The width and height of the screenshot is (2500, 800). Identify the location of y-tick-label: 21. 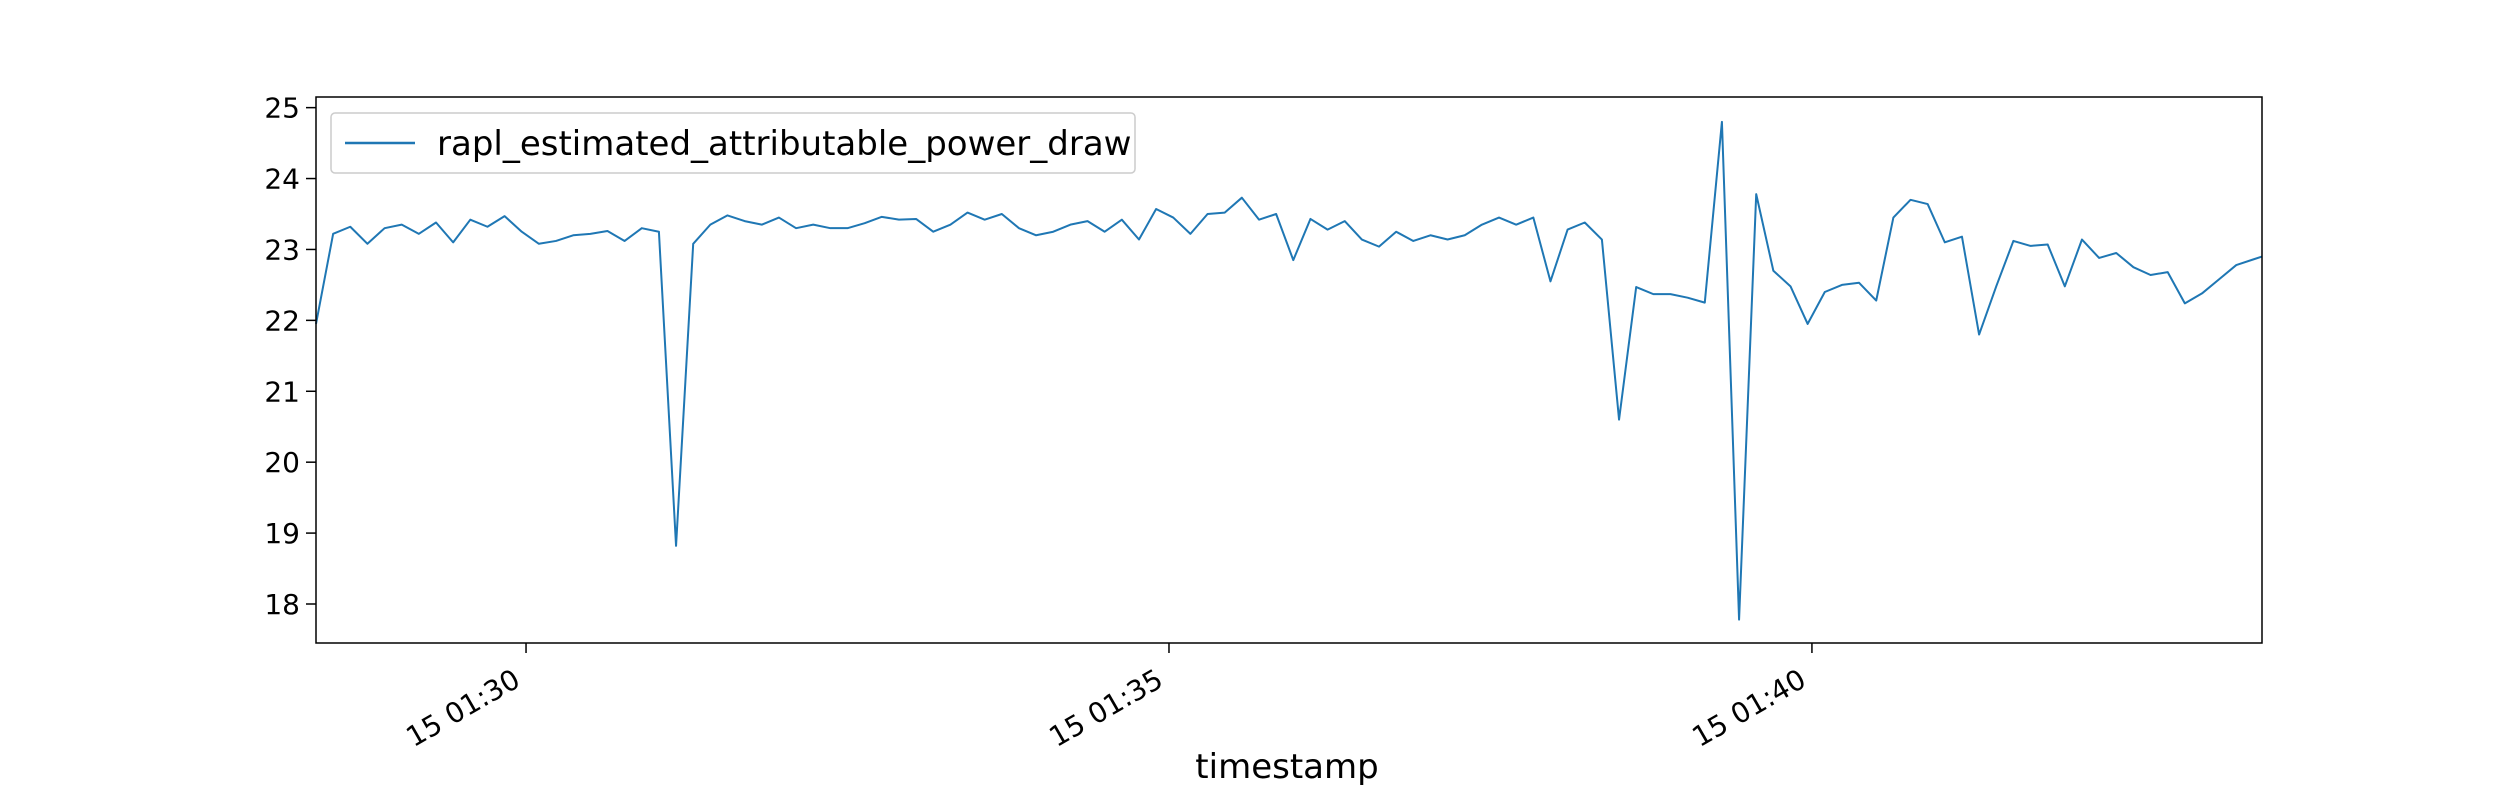
(282, 391).